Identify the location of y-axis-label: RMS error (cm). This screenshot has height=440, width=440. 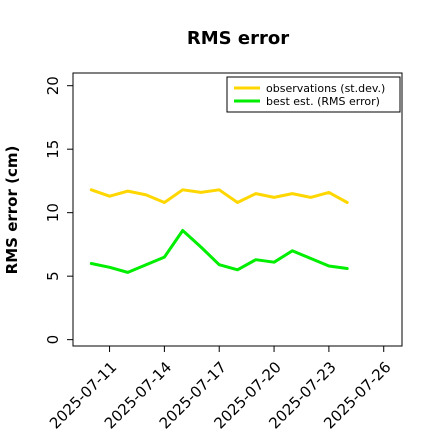
(12, 210).